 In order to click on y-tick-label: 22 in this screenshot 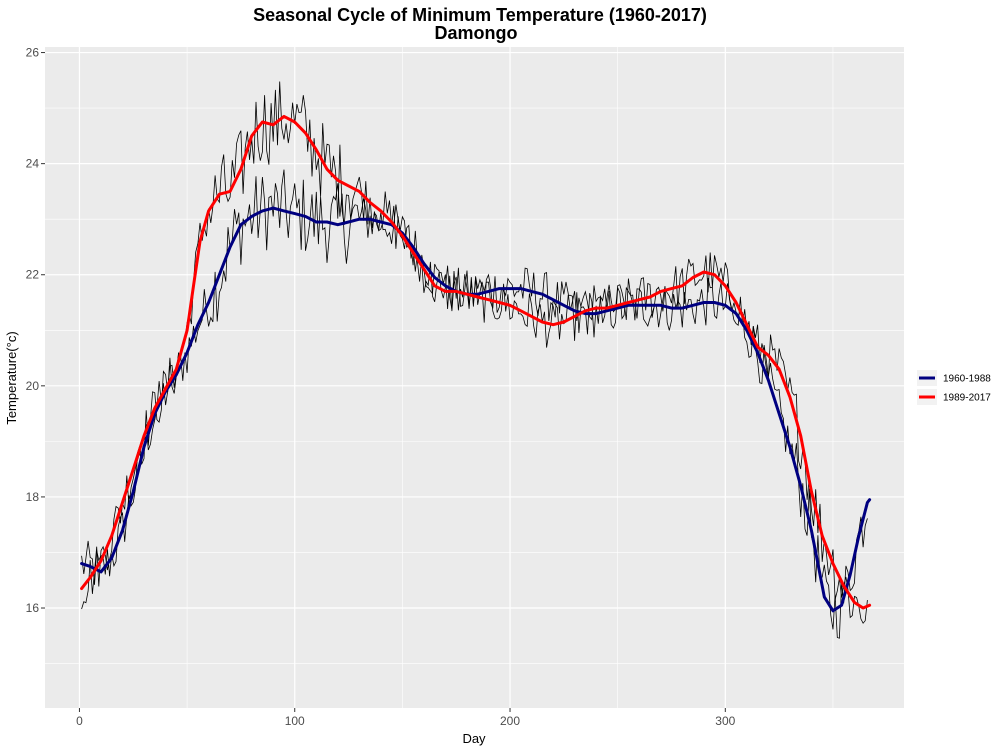, I will do `click(33, 275)`.